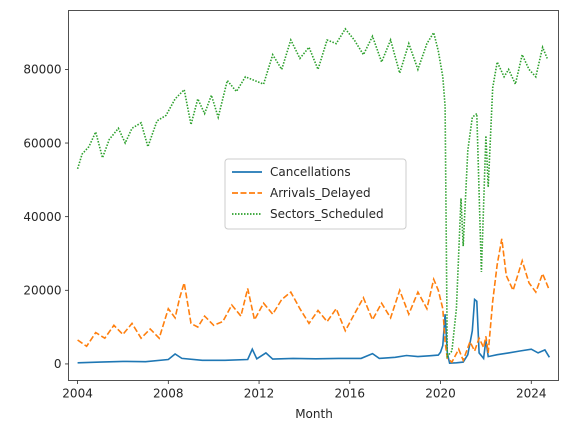 The width and height of the screenshot is (570, 428). I want to click on x-axis: 2004 2008 2012 2016 2020 2024, so click(304, 390).